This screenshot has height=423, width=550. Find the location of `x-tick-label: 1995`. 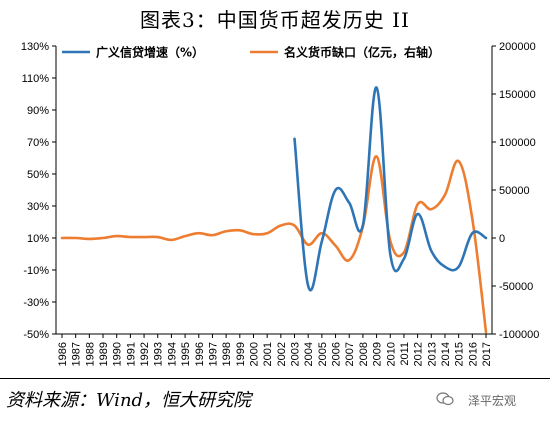

x-tick-label: 1995 is located at coordinates (186, 354).